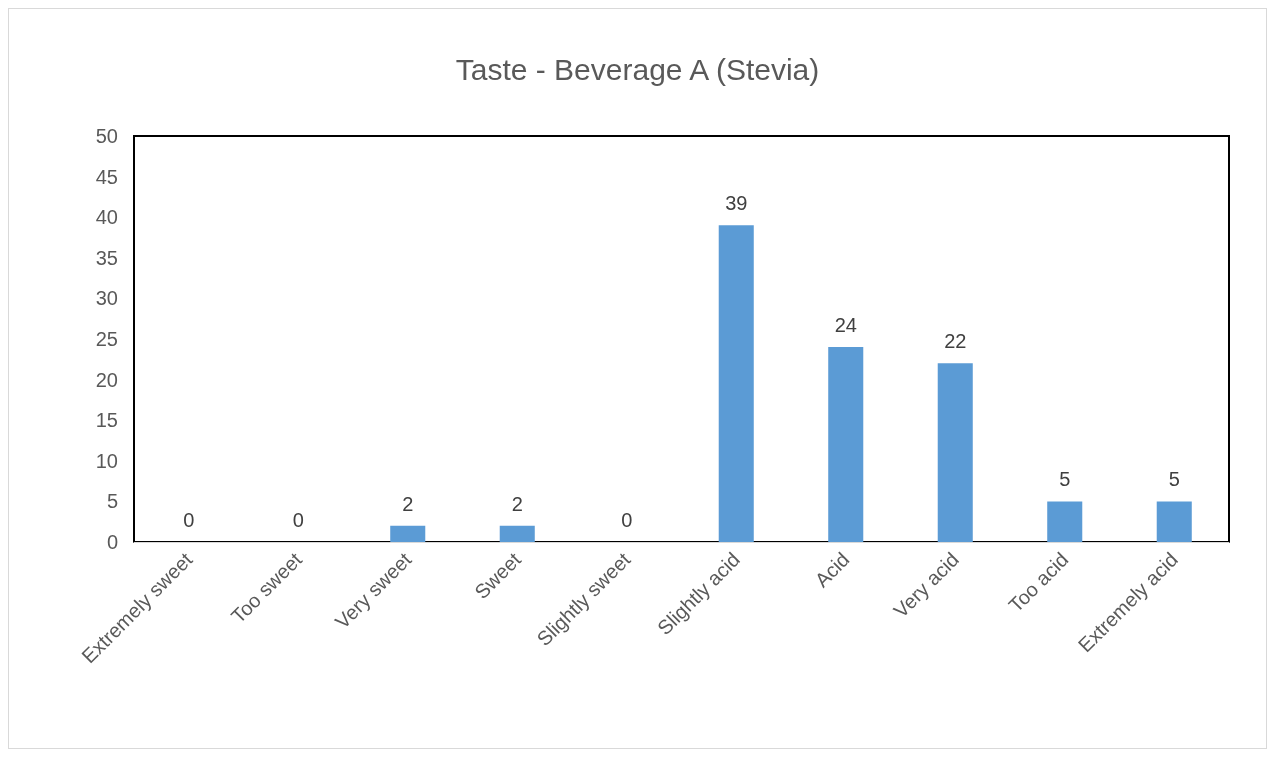  I want to click on x-tick-label: Very acid, so click(926, 585).